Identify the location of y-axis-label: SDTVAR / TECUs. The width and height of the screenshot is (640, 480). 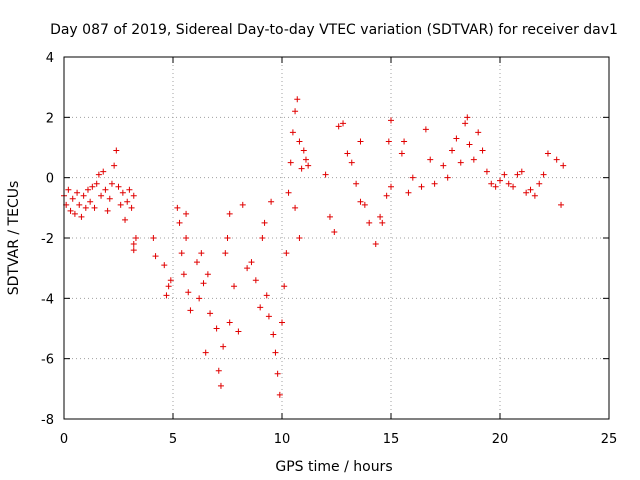
(14, 238).